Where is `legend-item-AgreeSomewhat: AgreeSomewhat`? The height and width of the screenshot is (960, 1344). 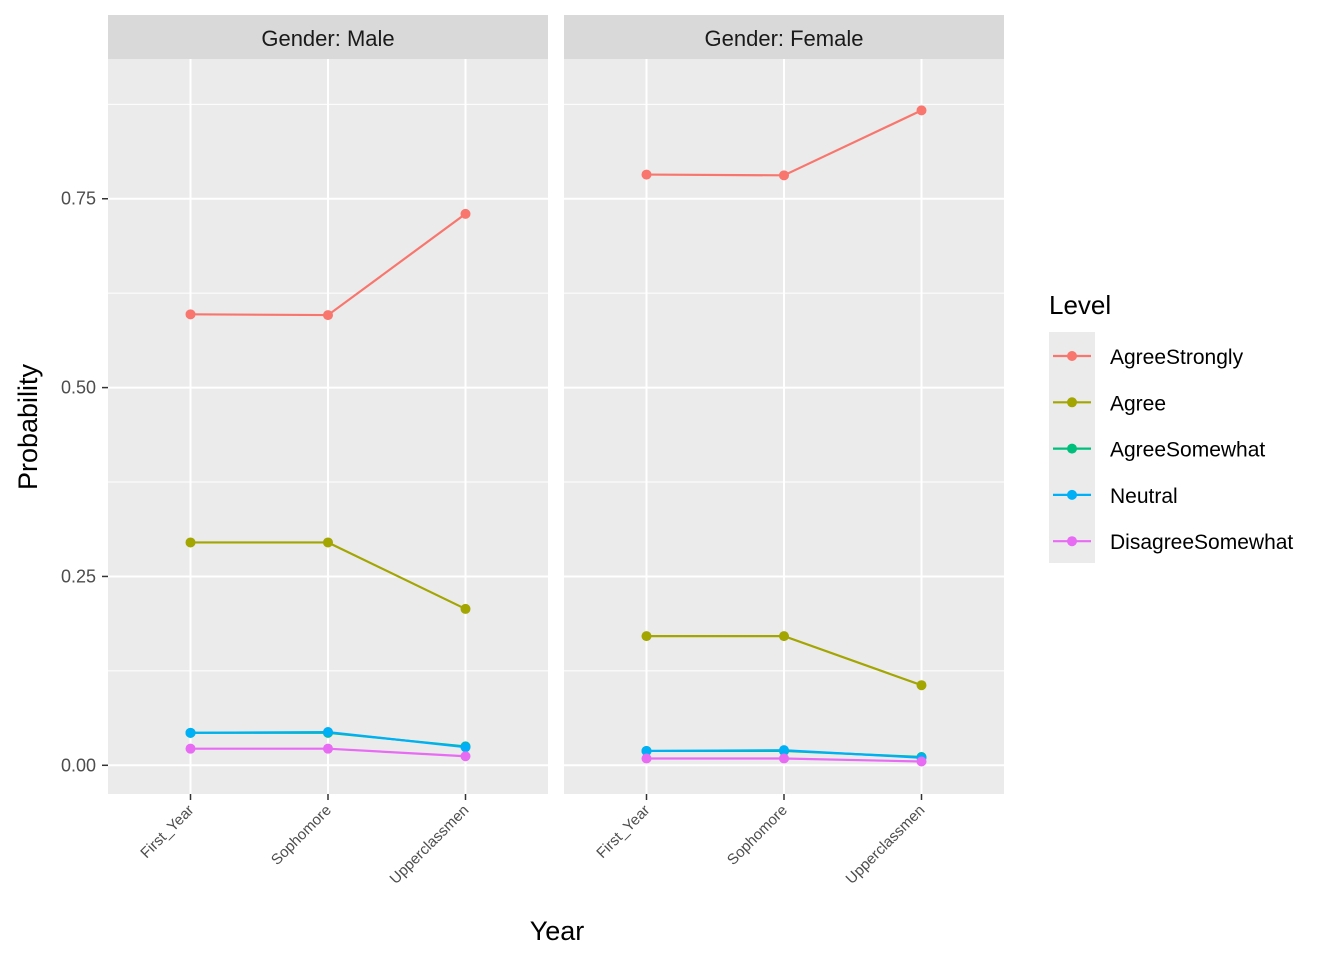
legend-item-AgreeSomewhat: AgreeSomewhat is located at coordinates (1159, 450).